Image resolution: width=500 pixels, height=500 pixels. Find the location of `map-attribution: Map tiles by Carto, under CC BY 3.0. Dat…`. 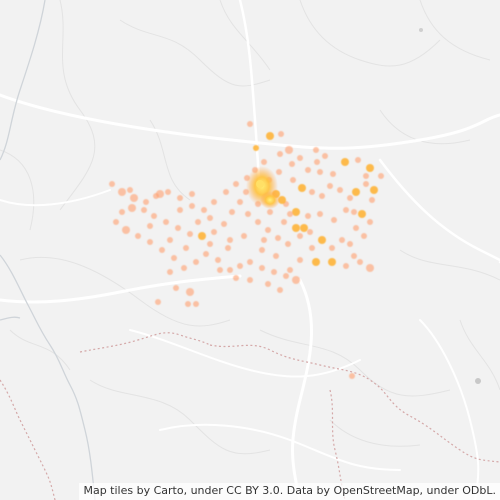

map-attribution: Map tiles by Carto, under CC BY 3.0. Dat… is located at coordinates (289, 491).